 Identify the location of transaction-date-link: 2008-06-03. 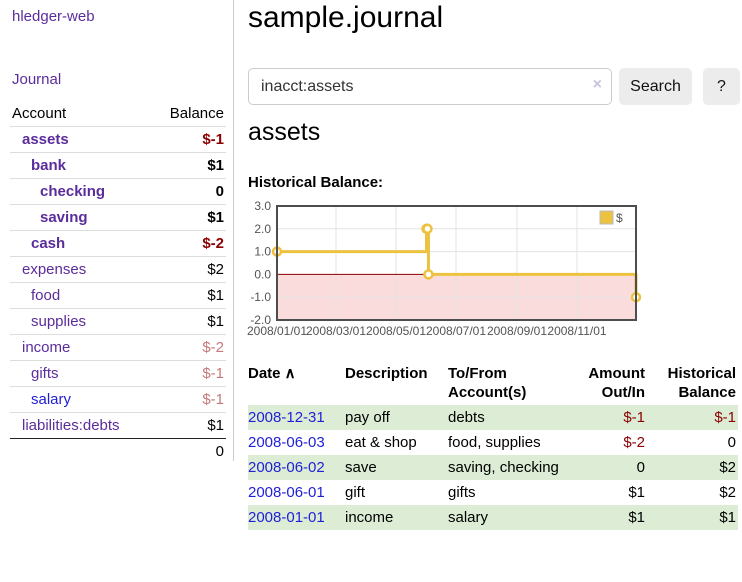
(286, 442).